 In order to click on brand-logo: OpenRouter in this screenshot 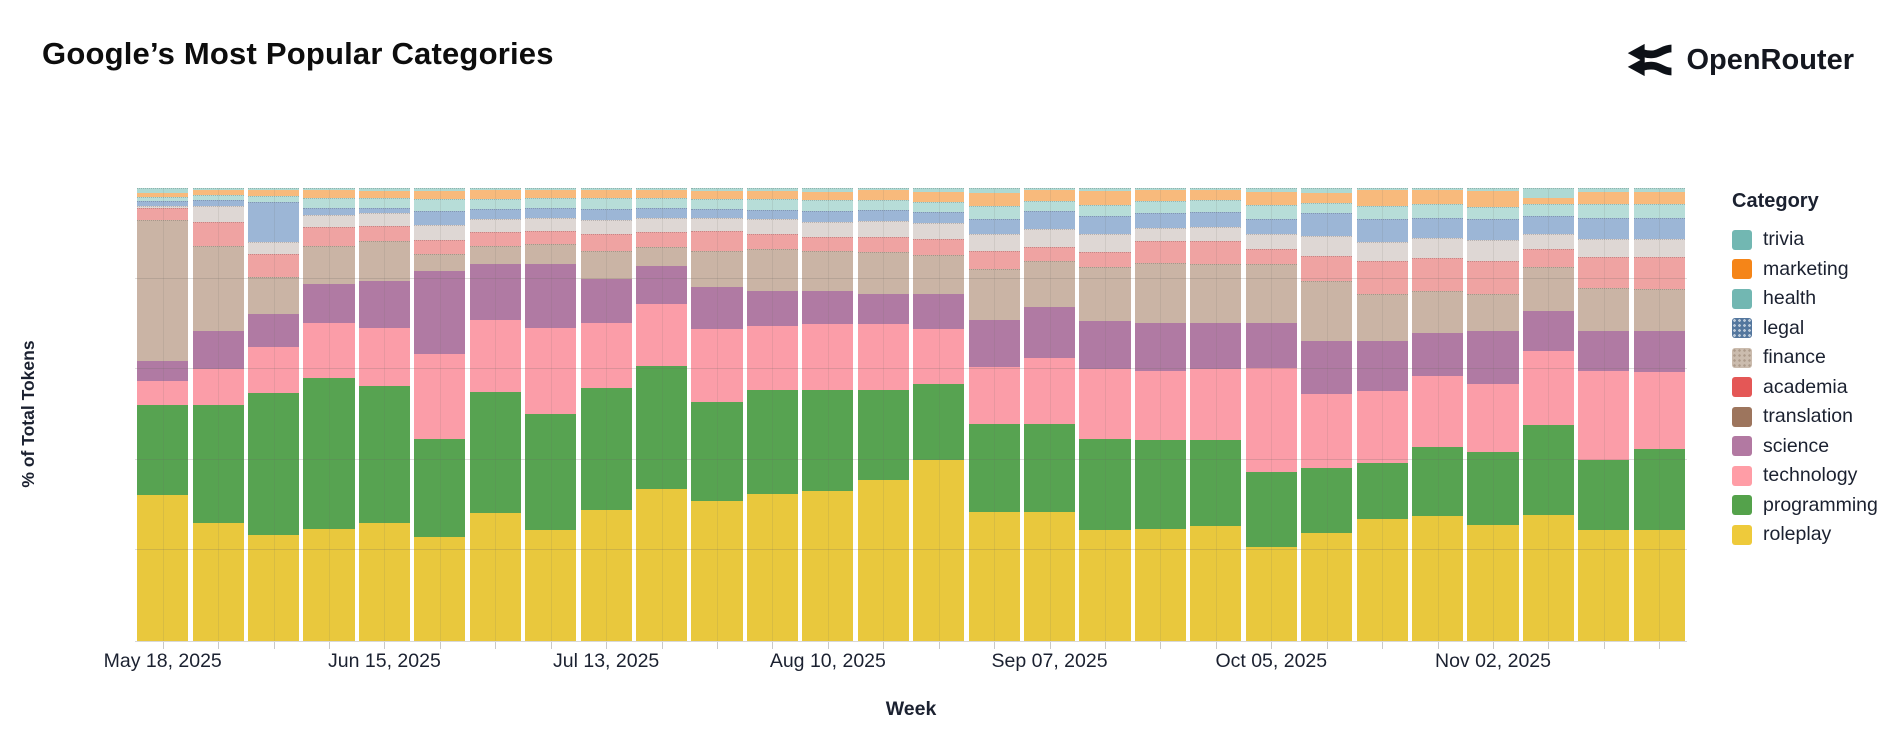, I will do `click(1740, 60)`.